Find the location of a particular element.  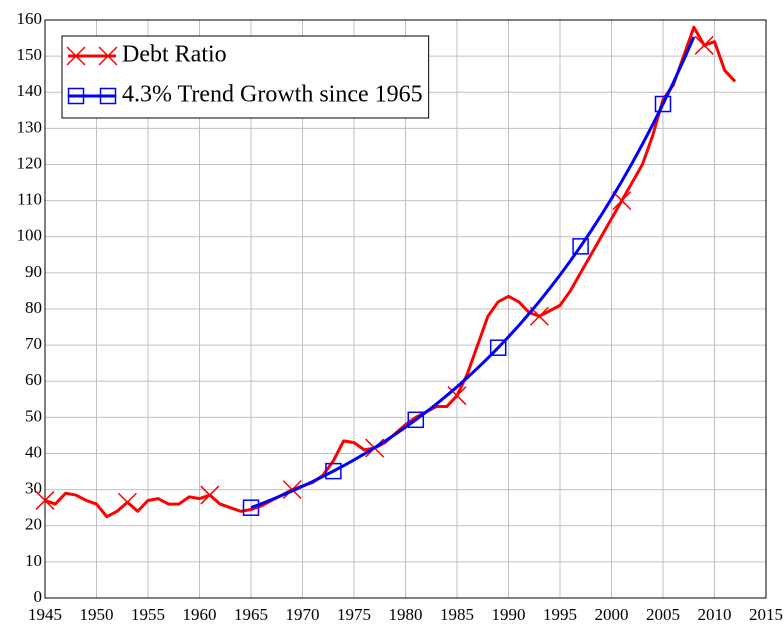

x-tick-label: 1975 is located at coordinates (354, 614).